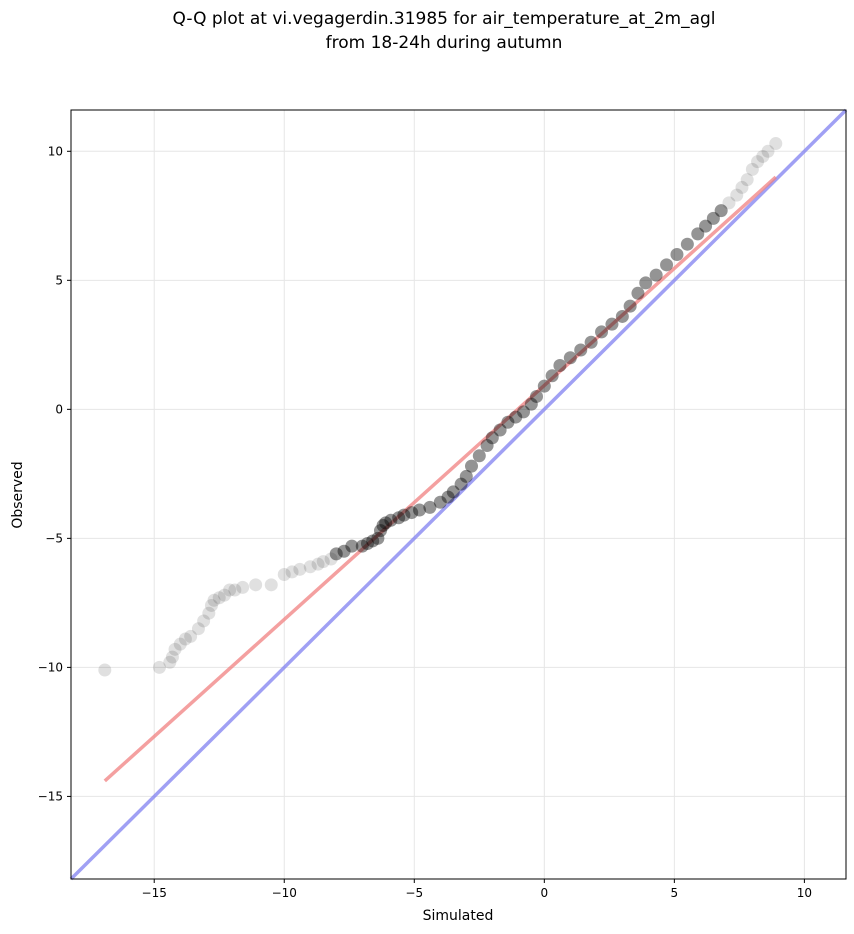 The height and width of the screenshot is (934, 854). What do you see at coordinates (154, 893) in the screenshot?
I see `x-tick-label: −15` at bounding box center [154, 893].